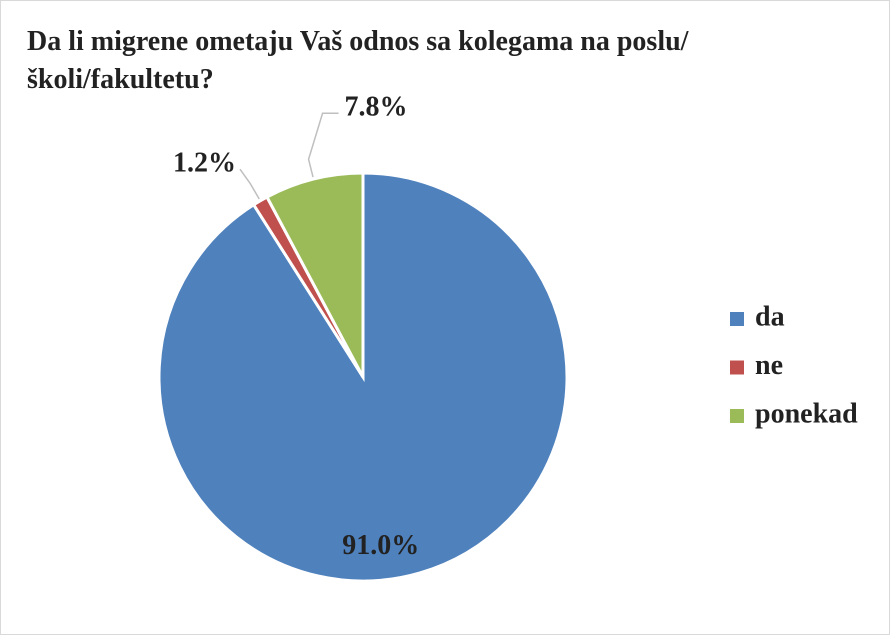 Image resolution: width=890 pixels, height=635 pixels. Describe the element at coordinates (204, 163) in the screenshot. I see `data-label: 1.2%` at that location.